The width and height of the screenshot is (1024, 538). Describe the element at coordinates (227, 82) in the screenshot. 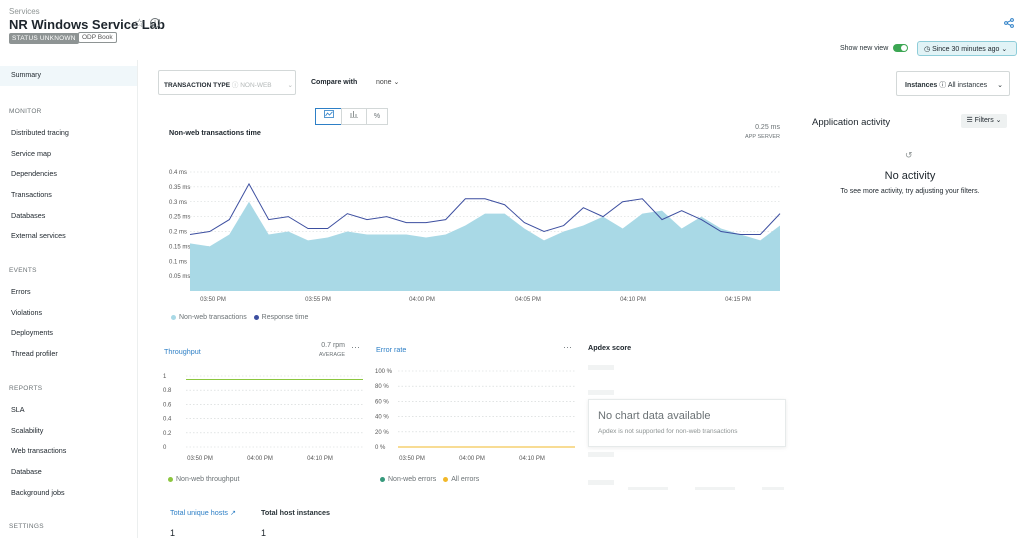

I see `transaction-type-select: TRANSACTION TYPE ⓘ NON-WEB ⌄` at that location.